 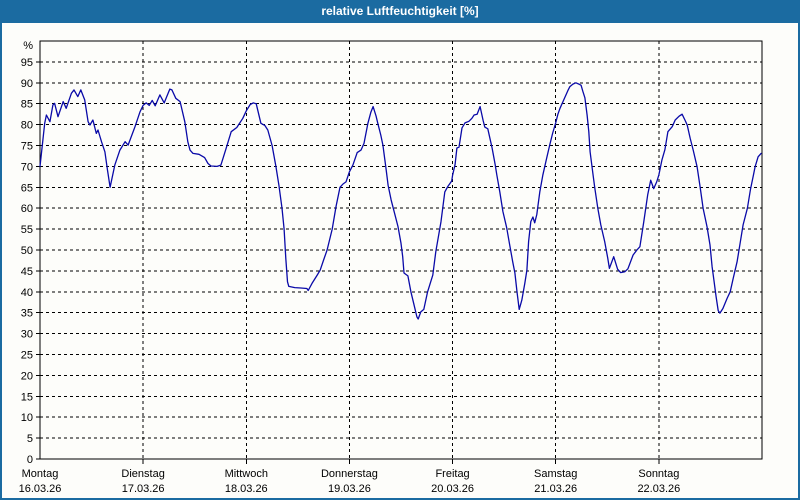 What do you see at coordinates (142, 474) in the screenshot?
I see `day-label: Dienstag` at bounding box center [142, 474].